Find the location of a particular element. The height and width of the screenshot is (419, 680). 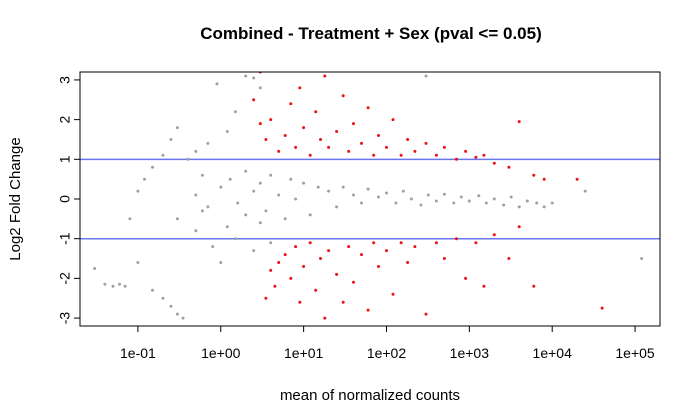

y-axis-label: Log2 Fold Change is located at coordinates (15, 198).